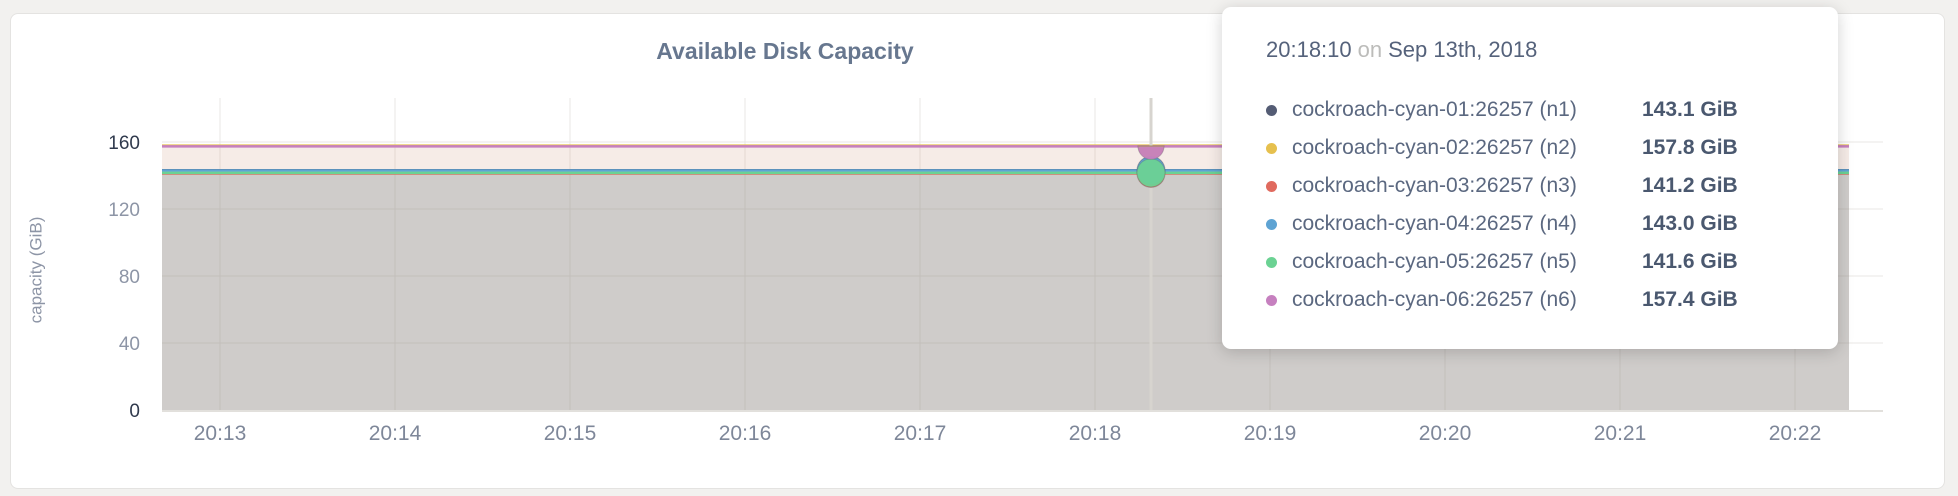 This screenshot has height=496, width=1958. I want to click on tooltip-series-row: cockroach-cyan-06:26257 (n6) 157.4 GiB, so click(1530, 300).